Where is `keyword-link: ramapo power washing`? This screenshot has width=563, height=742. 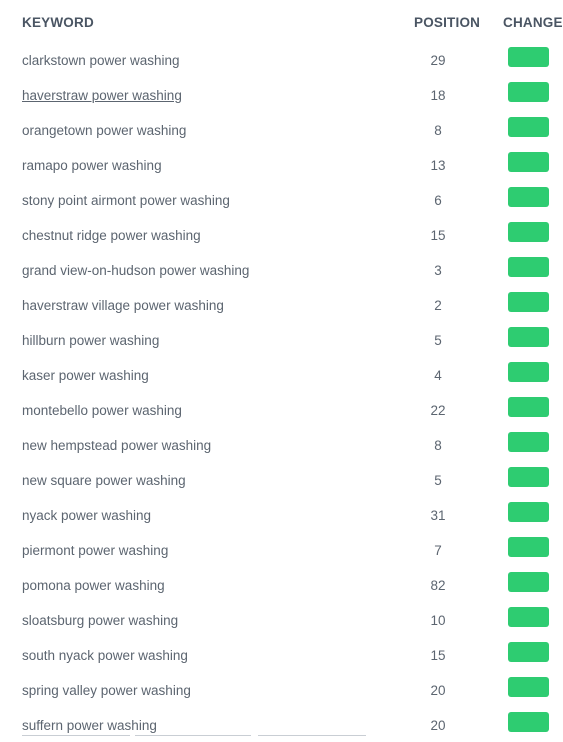
keyword-link: ramapo power washing is located at coordinates (92, 165).